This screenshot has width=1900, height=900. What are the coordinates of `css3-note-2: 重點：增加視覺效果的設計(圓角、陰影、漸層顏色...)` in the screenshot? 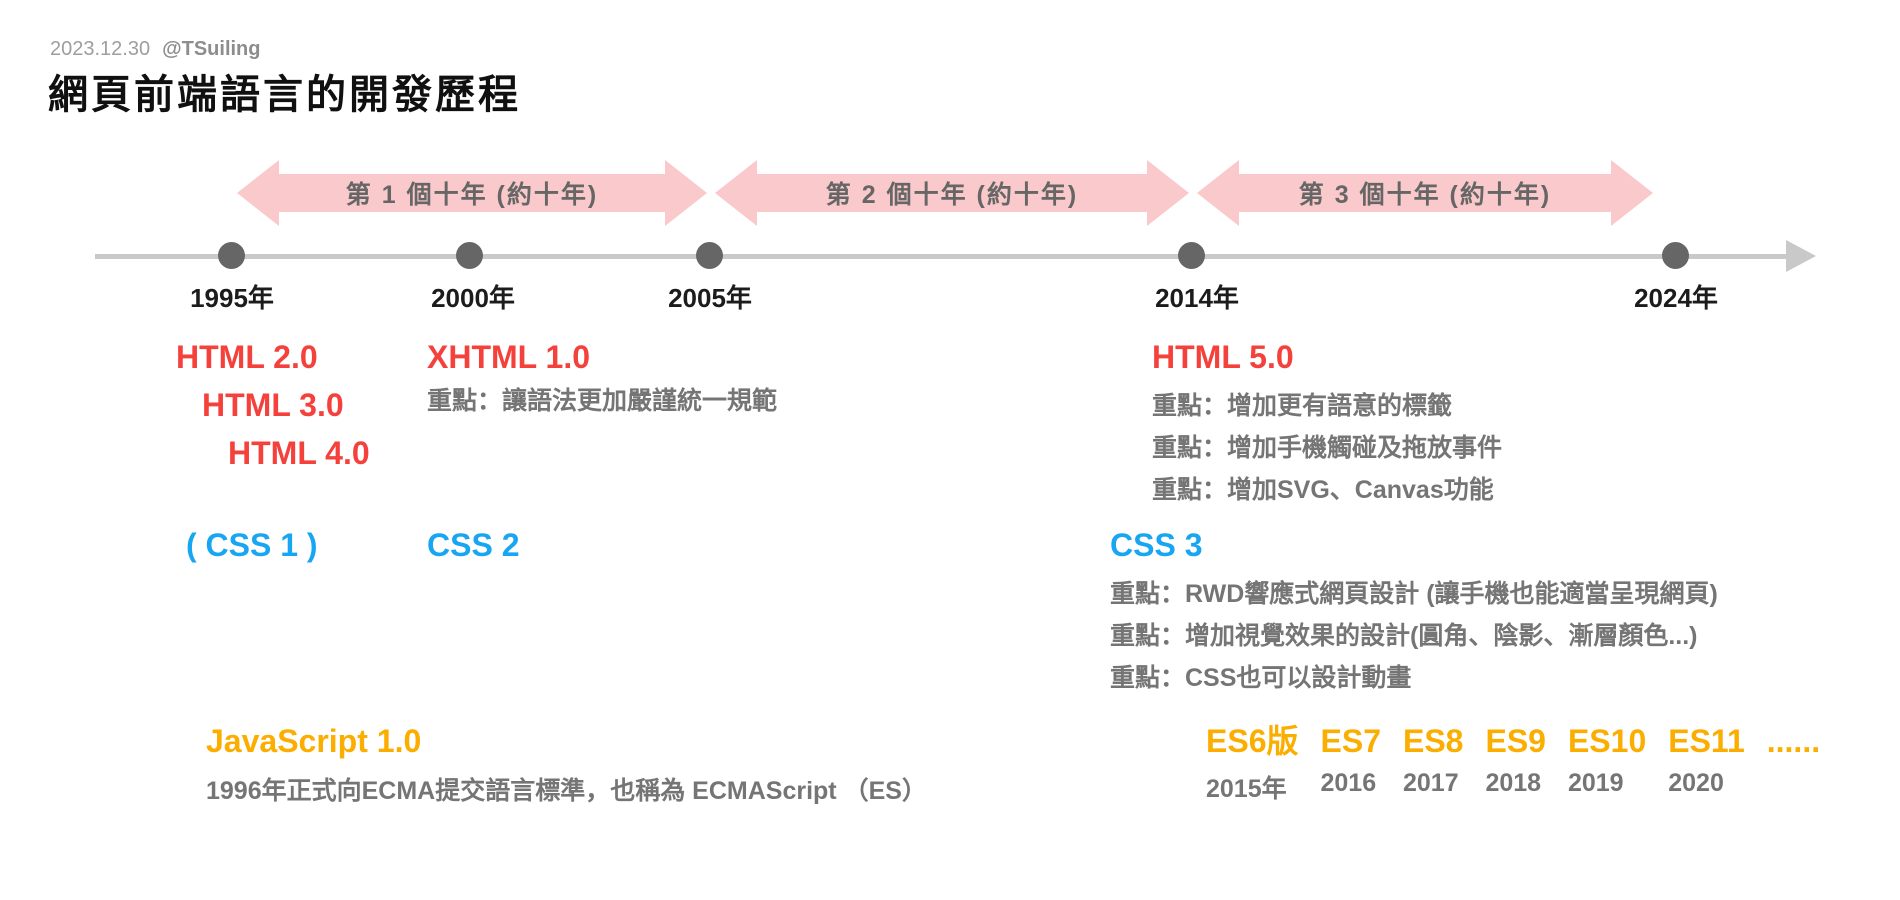 It's located at (1404, 636).